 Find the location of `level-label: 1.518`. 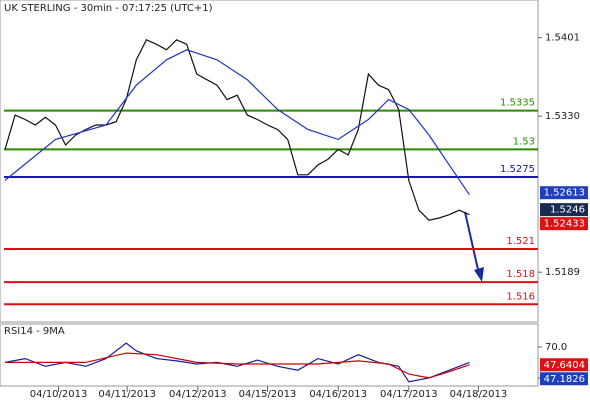

level-label: 1.518 is located at coordinates (520, 274).